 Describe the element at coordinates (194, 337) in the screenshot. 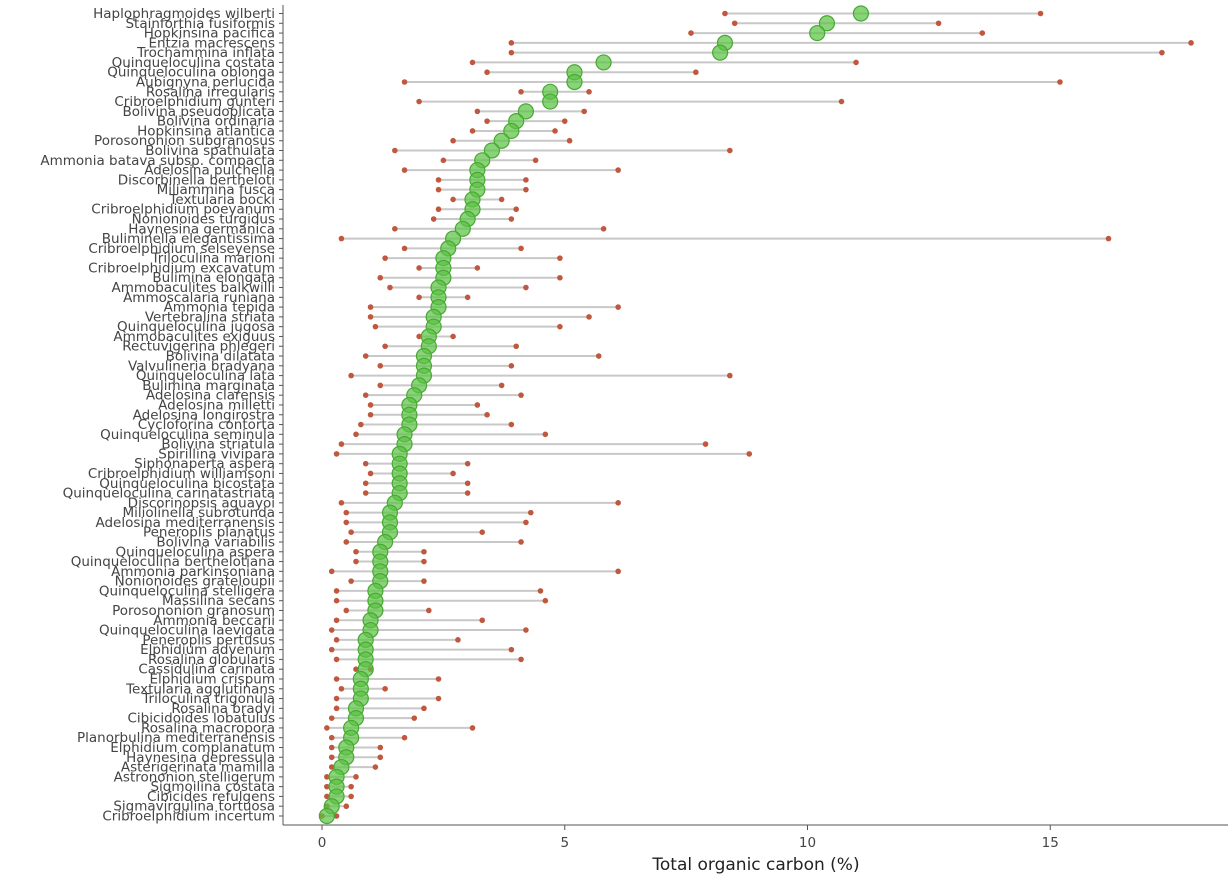

I see `y-tick-label: Ammobaculites exiguus` at that location.